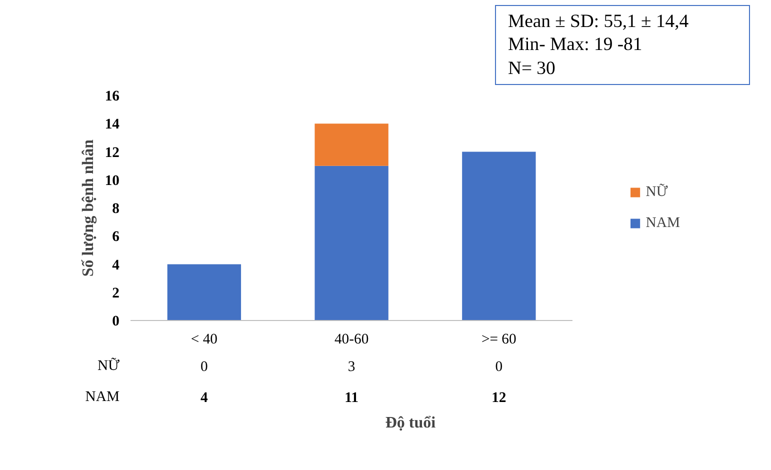 This screenshot has width=771, height=470. I want to click on legend-label: NỮ, so click(657, 192).